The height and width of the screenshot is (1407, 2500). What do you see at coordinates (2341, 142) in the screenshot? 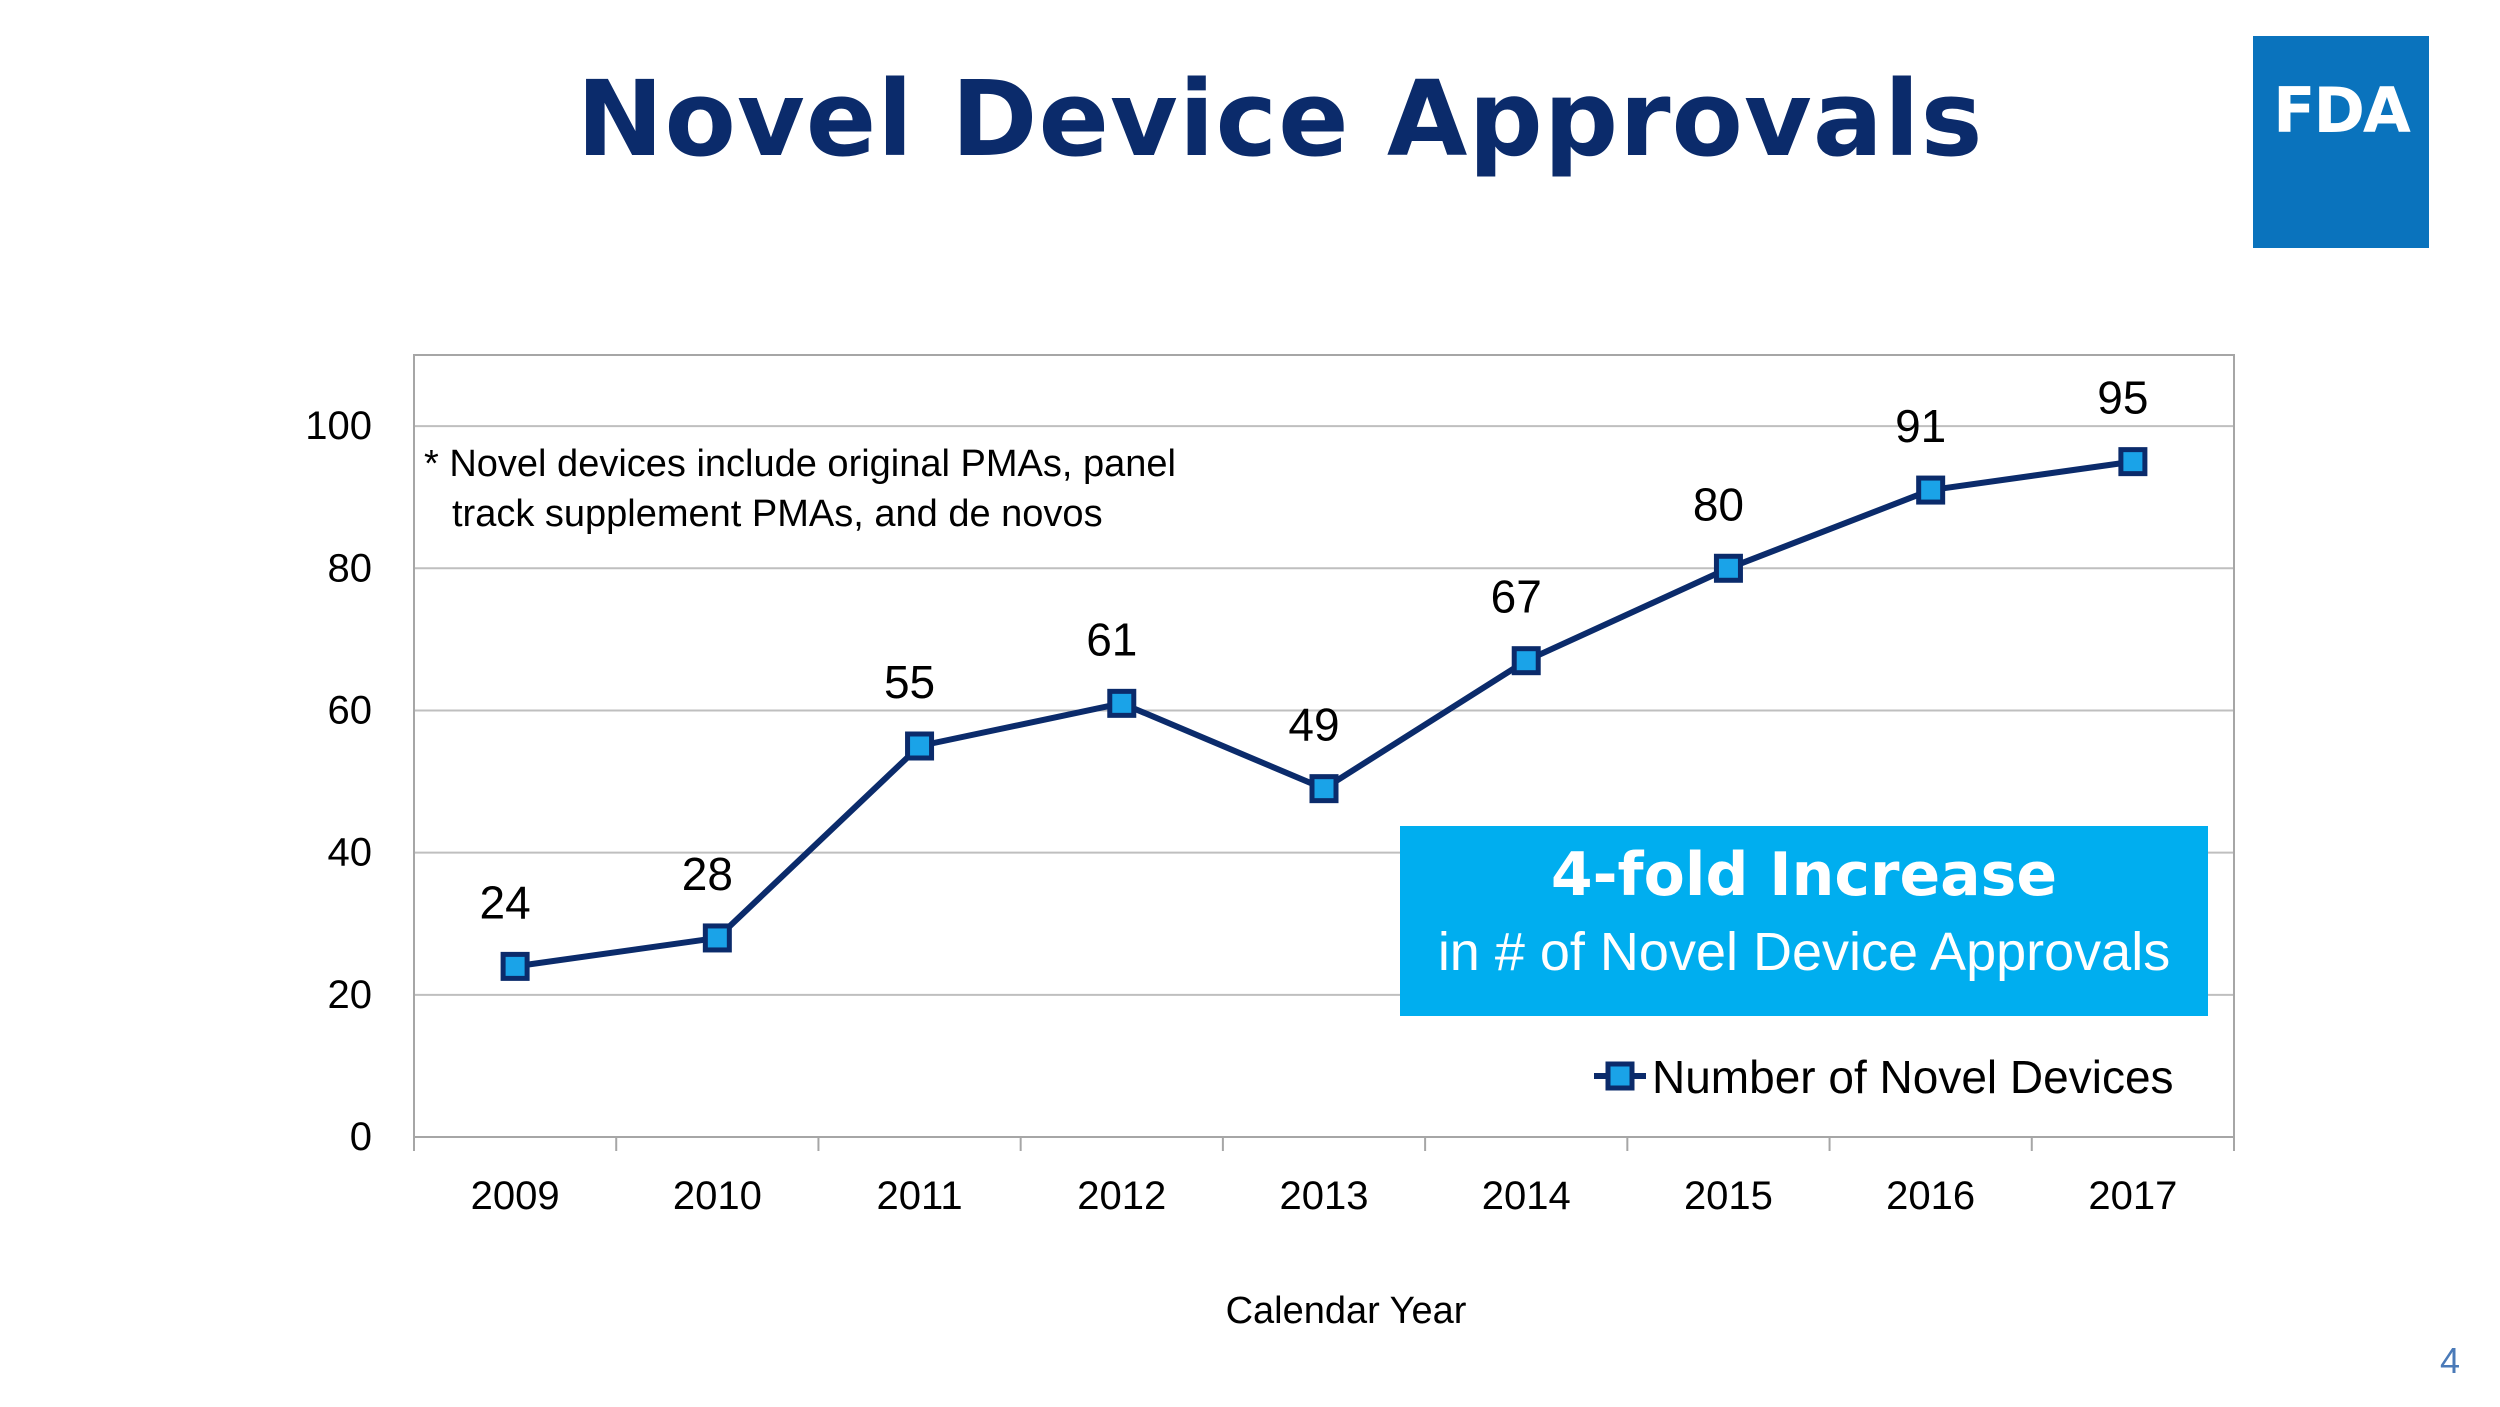
I see `fda-logo: FDA` at bounding box center [2341, 142].